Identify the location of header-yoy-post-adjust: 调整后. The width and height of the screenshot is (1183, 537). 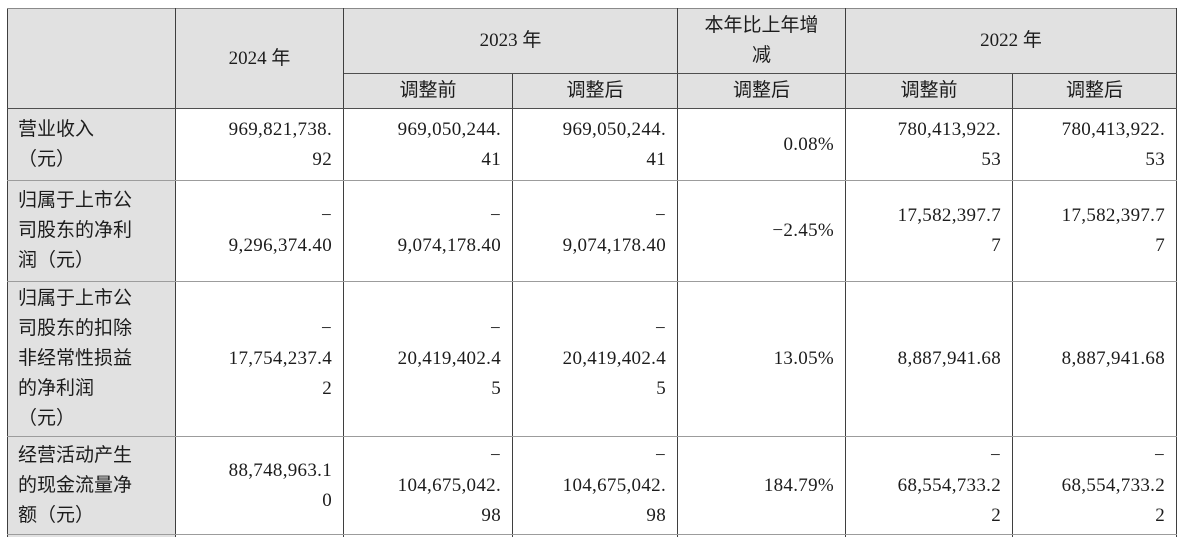
(762, 91).